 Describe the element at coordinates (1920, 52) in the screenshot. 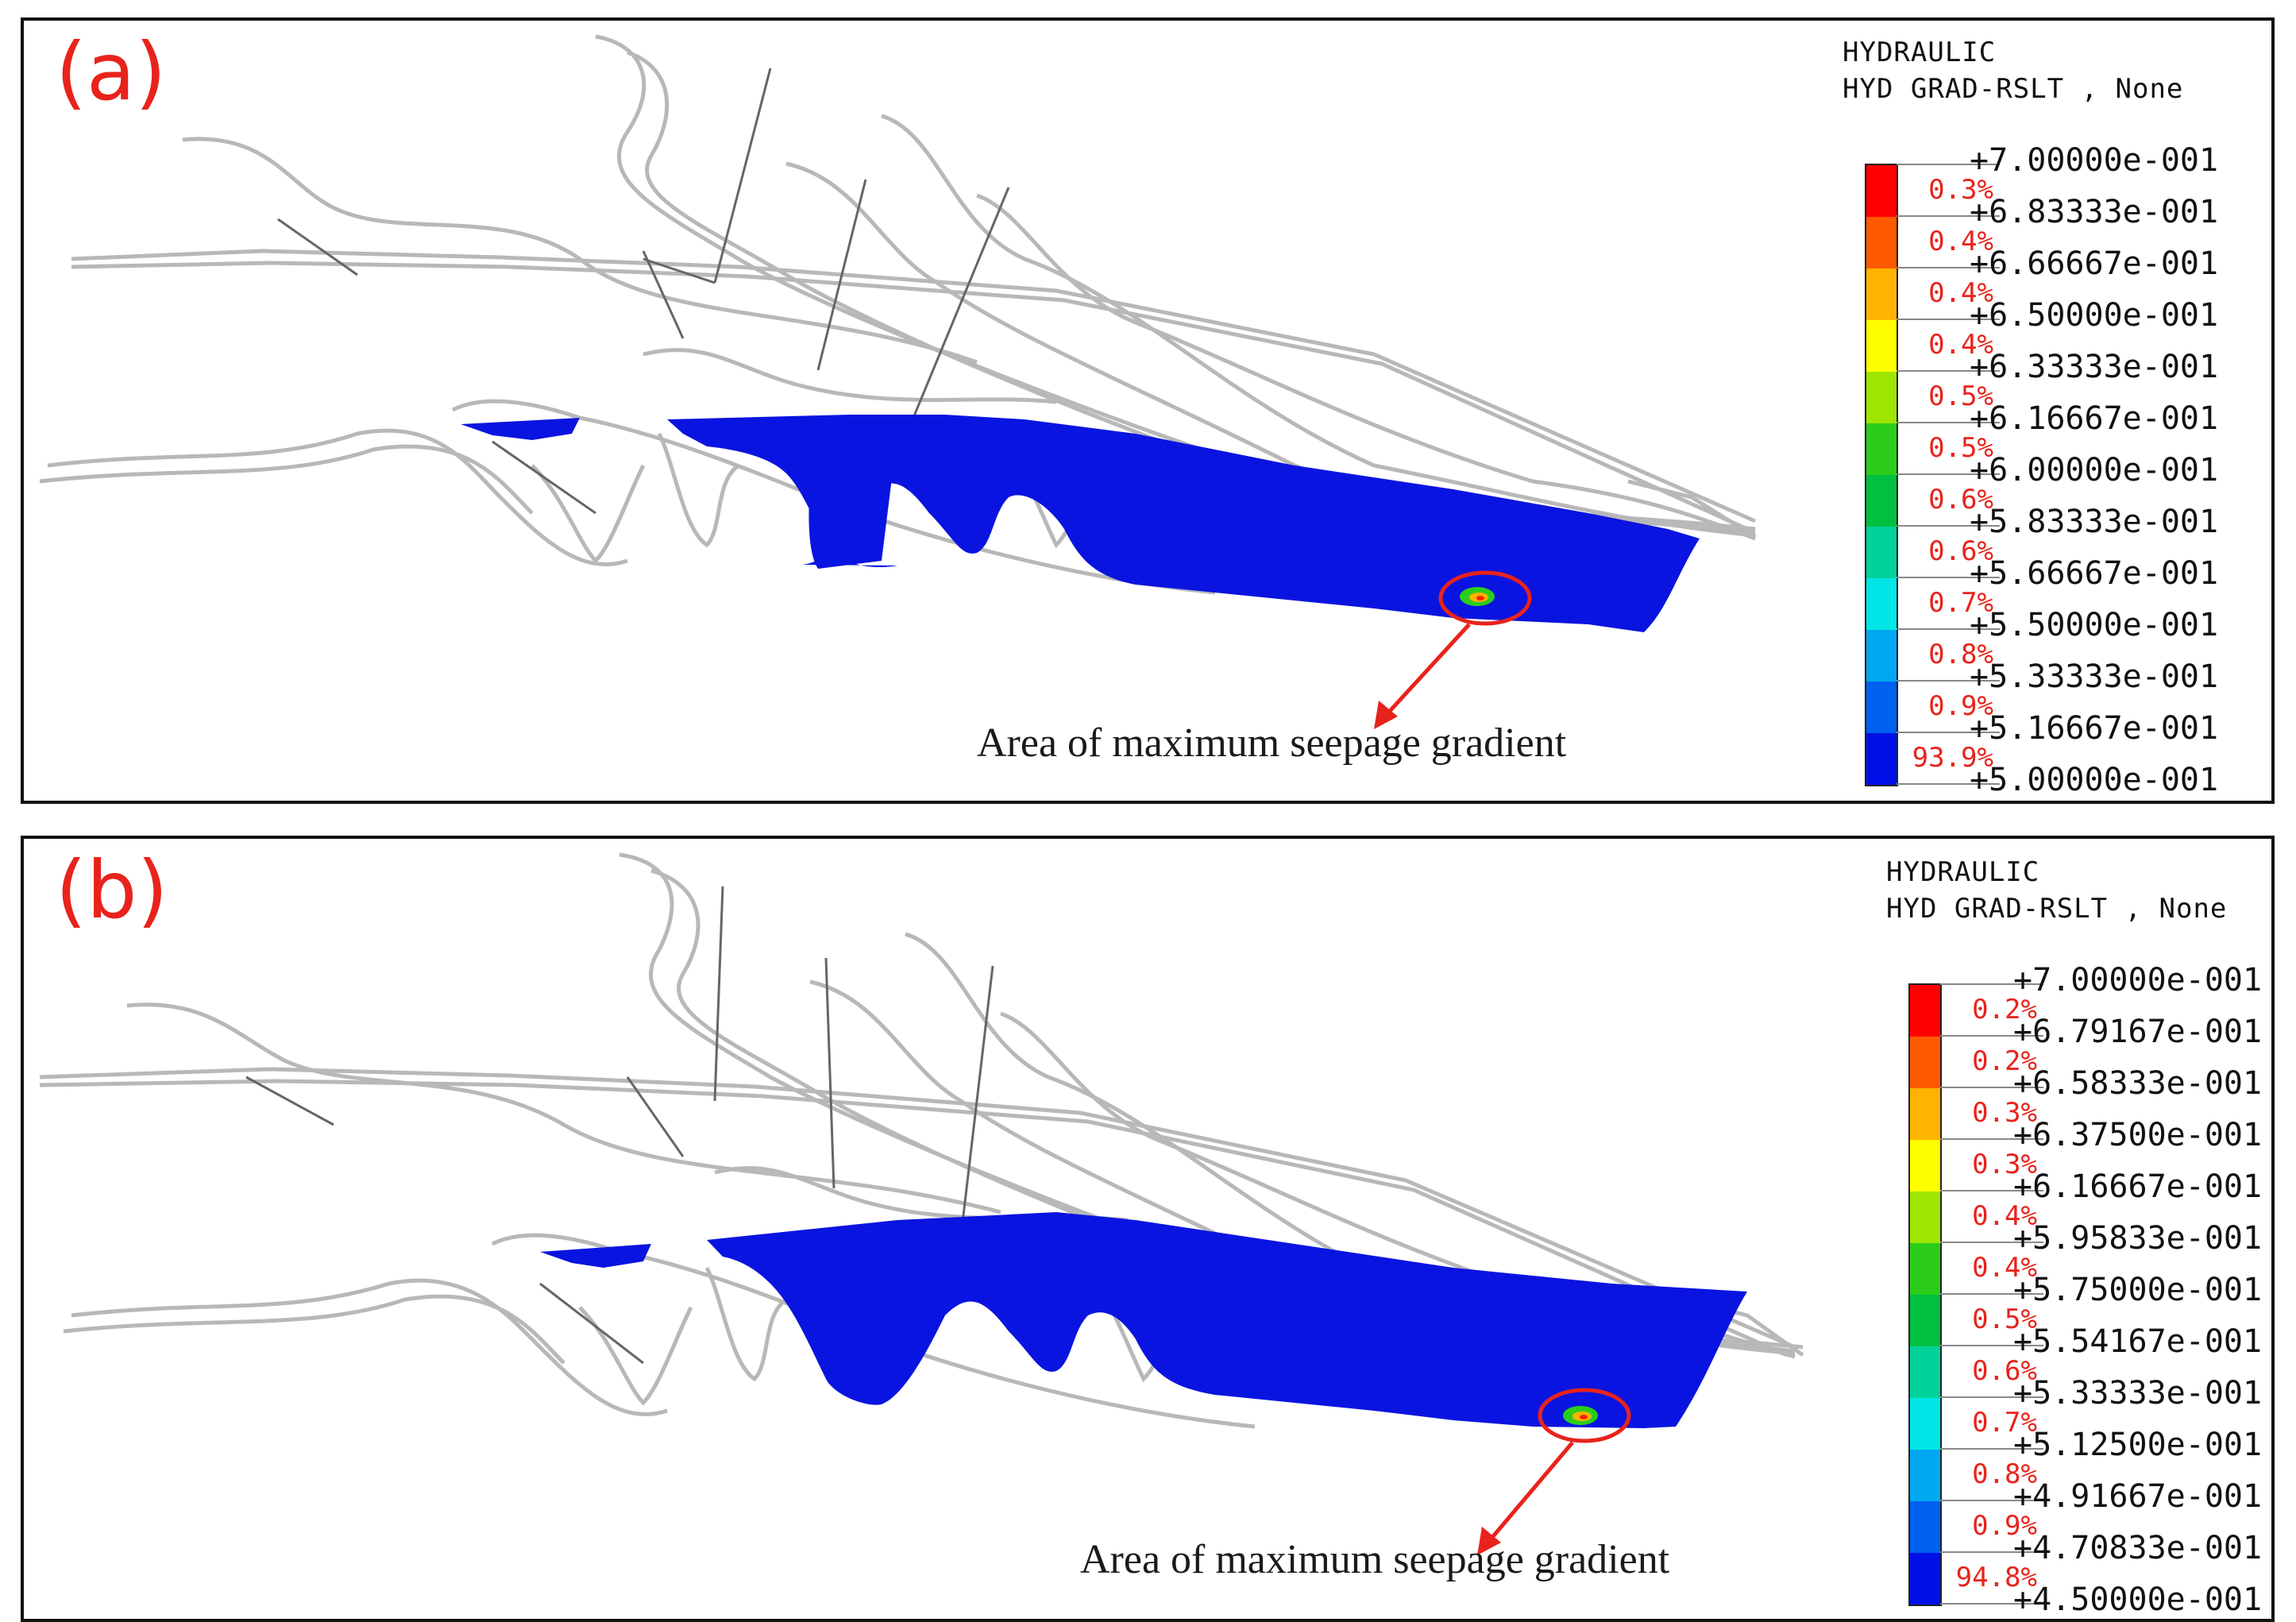

I see `legend-title: HYDRAULIC` at that location.